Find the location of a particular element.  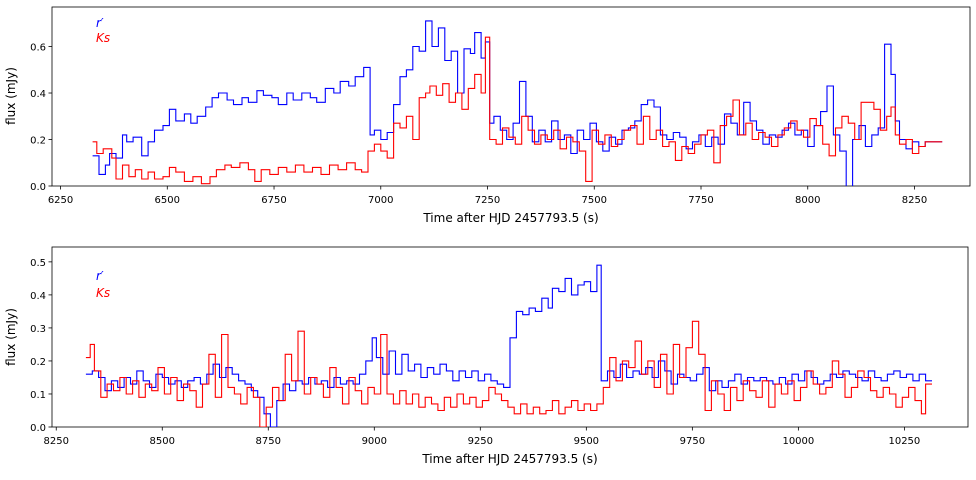

x-axis-label-bottom: Time after HJD 2457793.5 (s) is located at coordinates (509, 459).